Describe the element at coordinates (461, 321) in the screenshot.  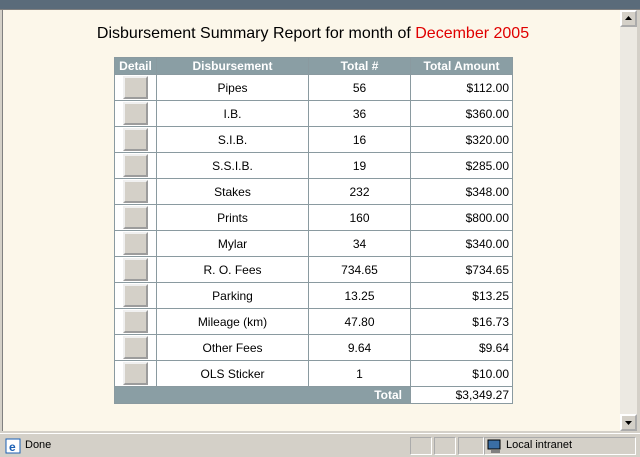
I see `amount-cell: $16.73` at that location.